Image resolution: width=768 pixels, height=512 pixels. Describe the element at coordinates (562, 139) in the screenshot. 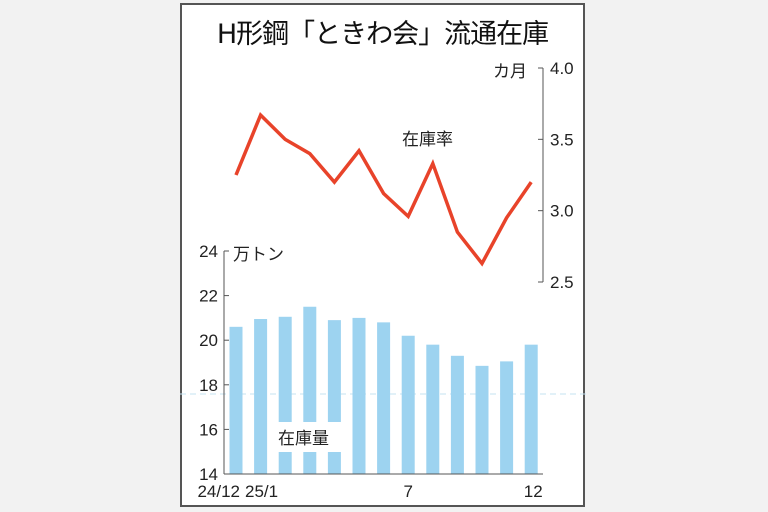

I see `right-tick-label: 3.5` at that location.